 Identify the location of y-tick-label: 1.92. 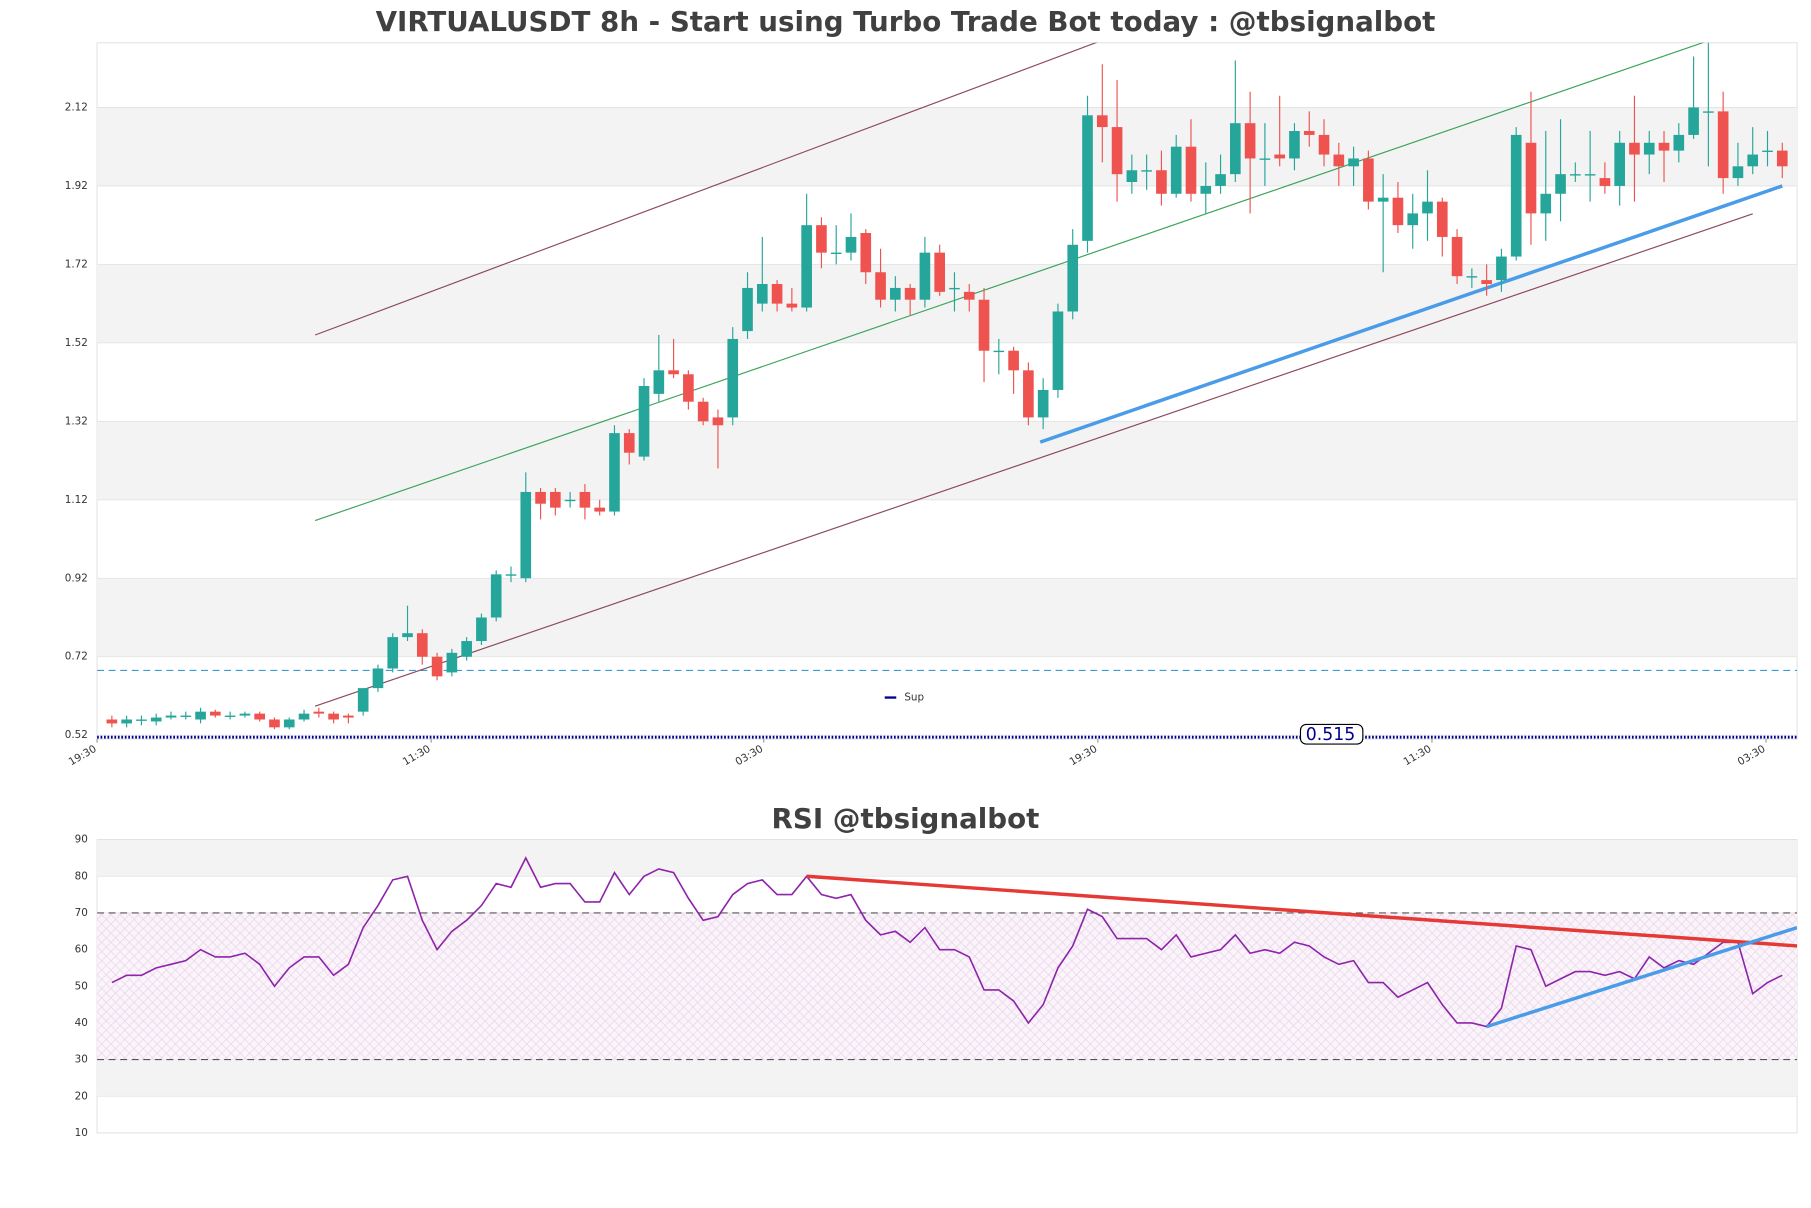
(76, 186).